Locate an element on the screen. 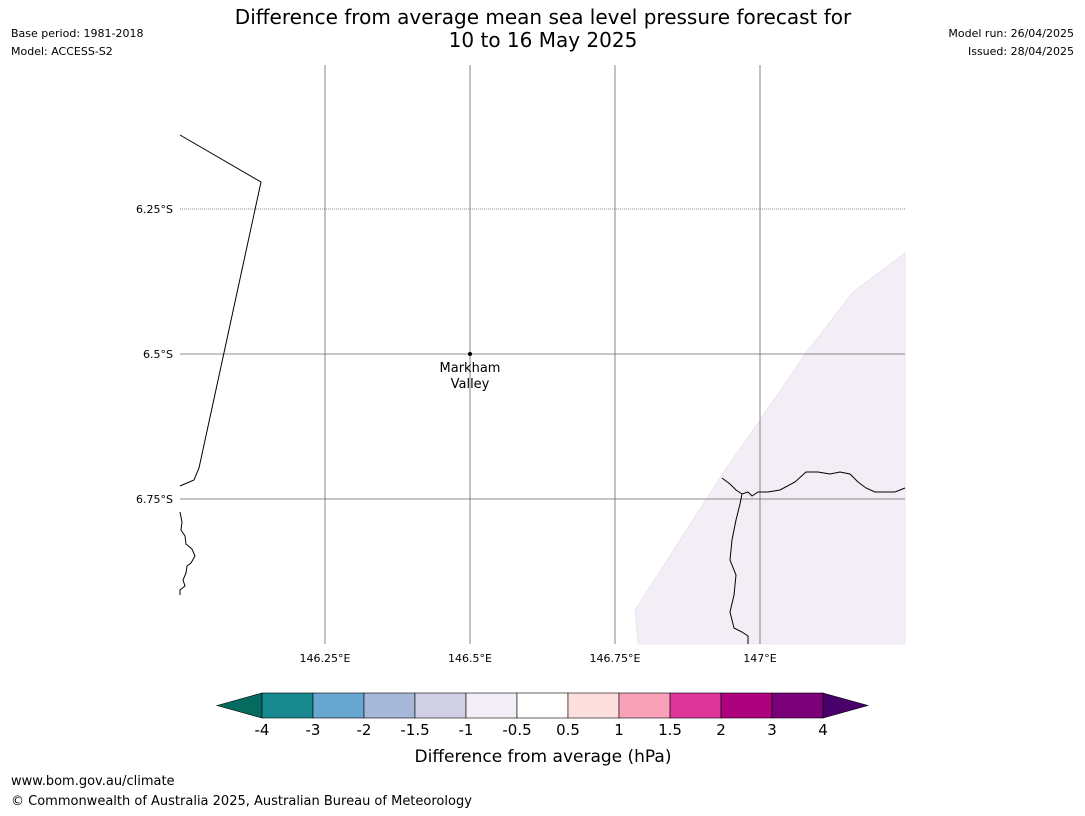  coastline-east is located at coordinates (813, 557).